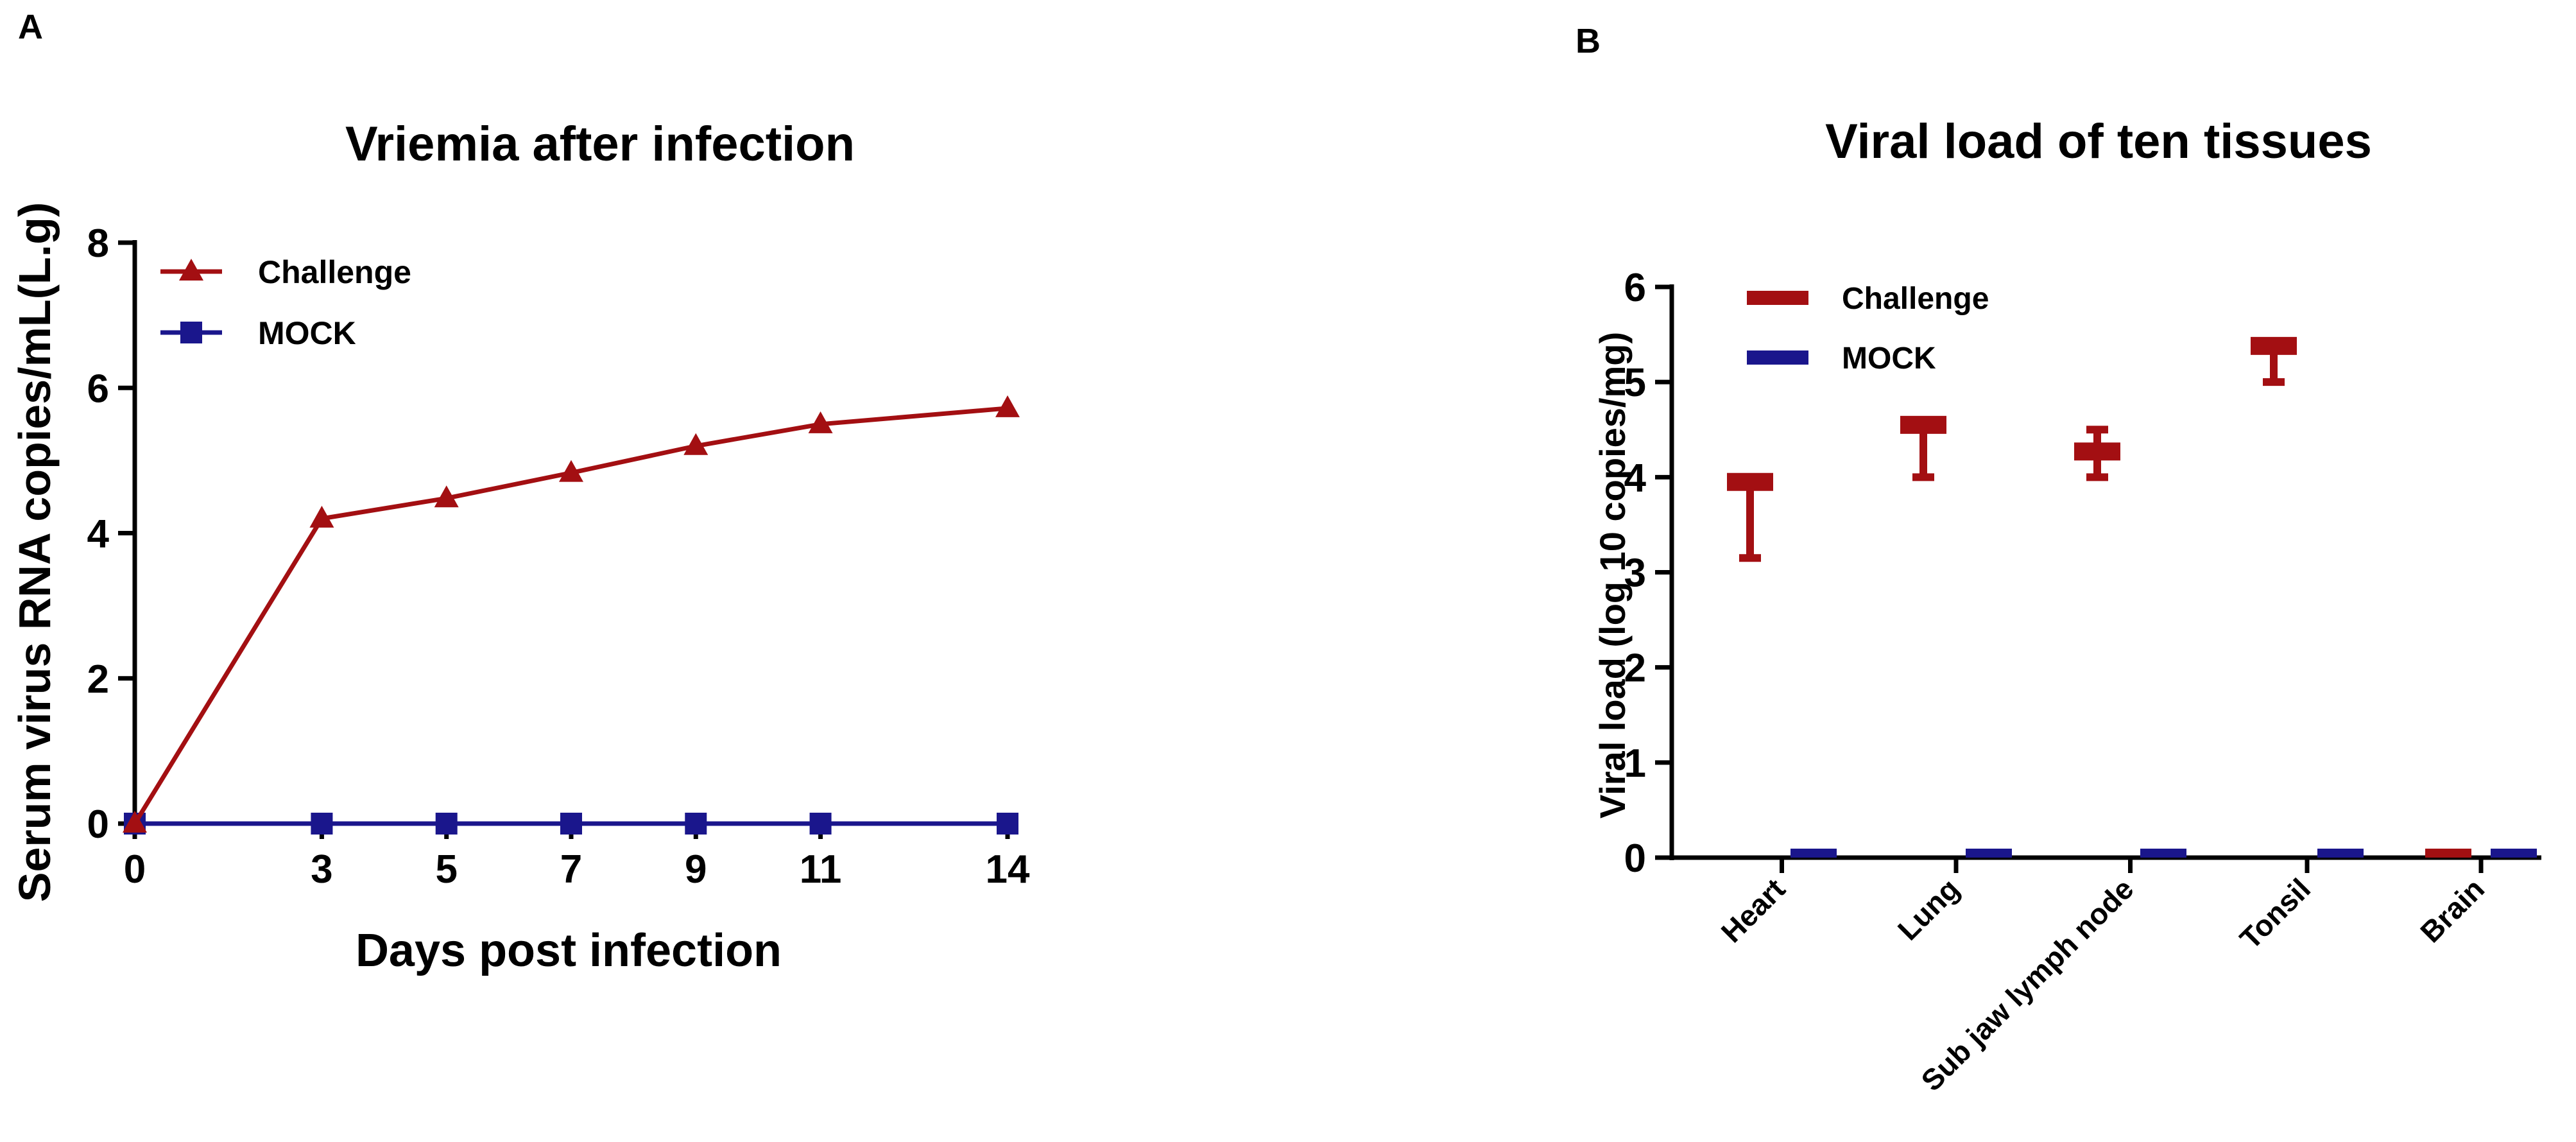  What do you see at coordinates (1635, 763) in the screenshot?
I see `panel-b-y-tick-label: 1` at bounding box center [1635, 763].